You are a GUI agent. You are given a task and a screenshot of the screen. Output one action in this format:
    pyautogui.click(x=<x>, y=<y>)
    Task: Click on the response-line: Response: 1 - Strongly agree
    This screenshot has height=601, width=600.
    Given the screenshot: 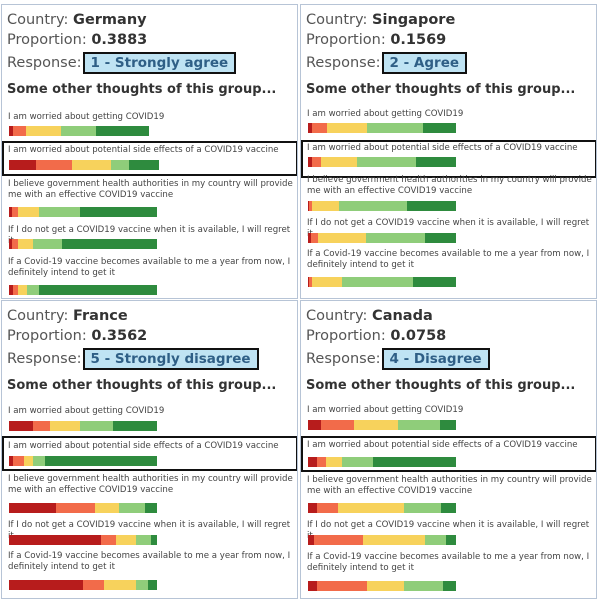 What is the action you would take?
    pyautogui.click(x=122, y=63)
    